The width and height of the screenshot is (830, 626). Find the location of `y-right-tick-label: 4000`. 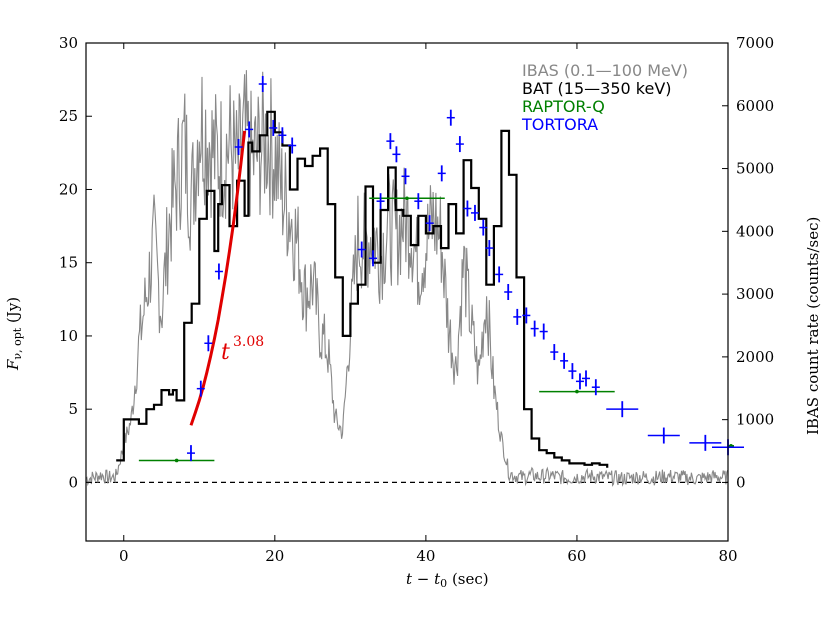

y-right-tick-label: 4000 is located at coordinates (755, 231).